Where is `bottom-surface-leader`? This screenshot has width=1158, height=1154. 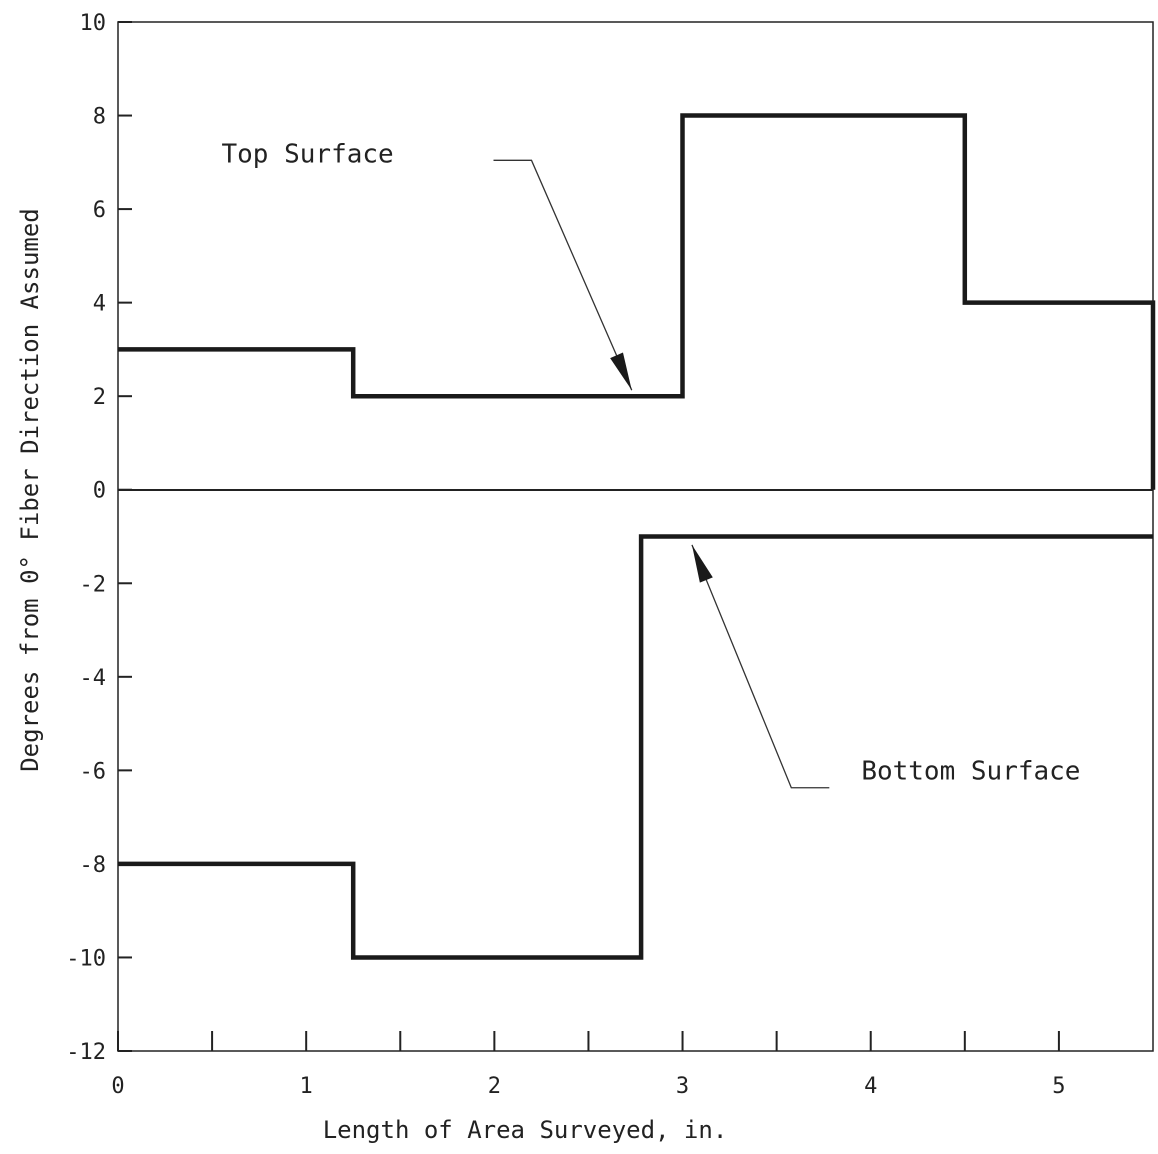 bottom-surface-leader is located at coordinates (760, 666).